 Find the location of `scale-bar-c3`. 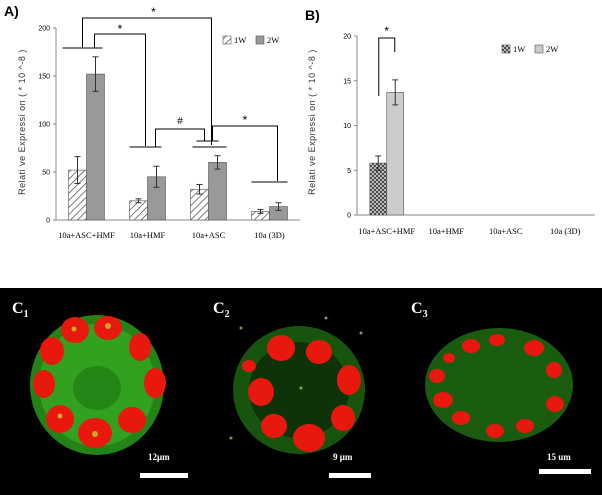

scale-bar-c3 is located at coordinates (565, 471).